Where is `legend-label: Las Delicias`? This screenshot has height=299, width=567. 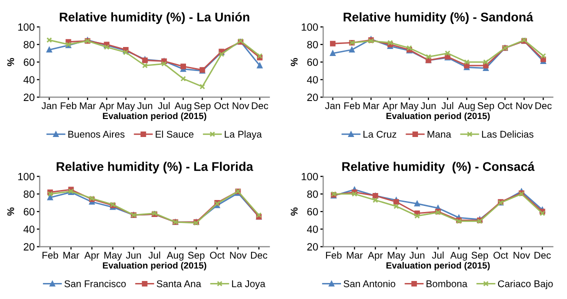
legend-label: Las Delicias is located at coordinates (508, 134).